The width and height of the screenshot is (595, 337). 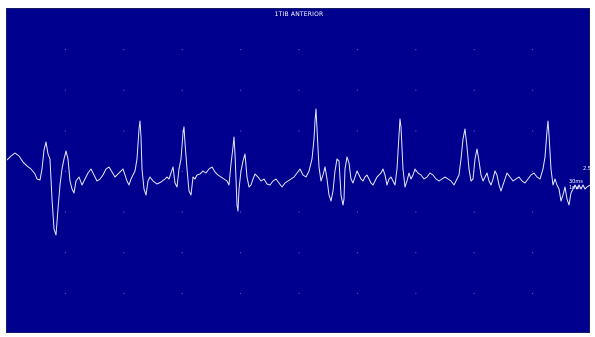 What do you see at coordinates (299, 14) in the screenshot?
I see `trace-title: 1TIB ANTERIOR` at bounding box center [299, 14].